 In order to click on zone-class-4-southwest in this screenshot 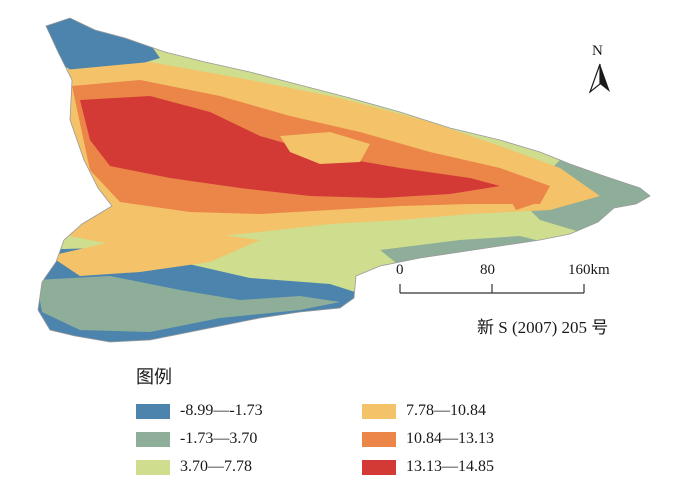, I will do `click(155, 254)`.